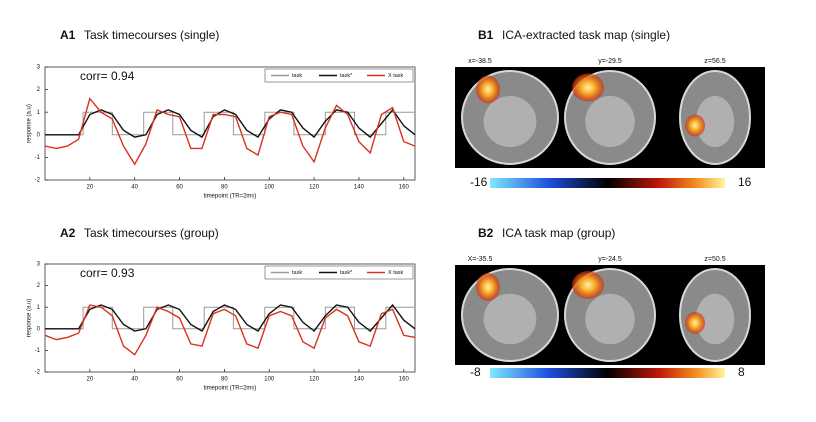 This screenshot has width=816, height=422. Describe the element at coordinates (151, 35) in the screenshot. I see `chart-title: Task timecourses (single)` at that location.